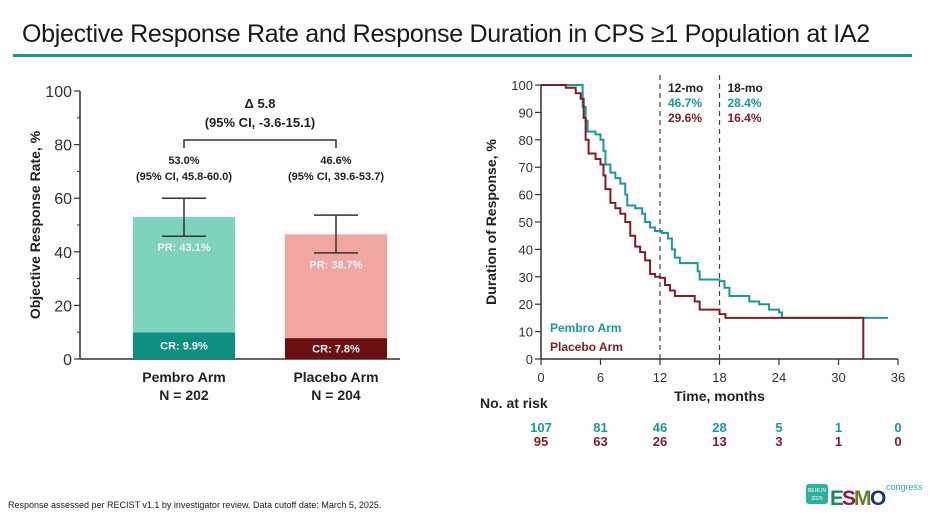 The height and width of the screenshot is (519, 930). Describe the element at coordinates (849, 497) in the screenshot. I see `svg-text: S` at that location.